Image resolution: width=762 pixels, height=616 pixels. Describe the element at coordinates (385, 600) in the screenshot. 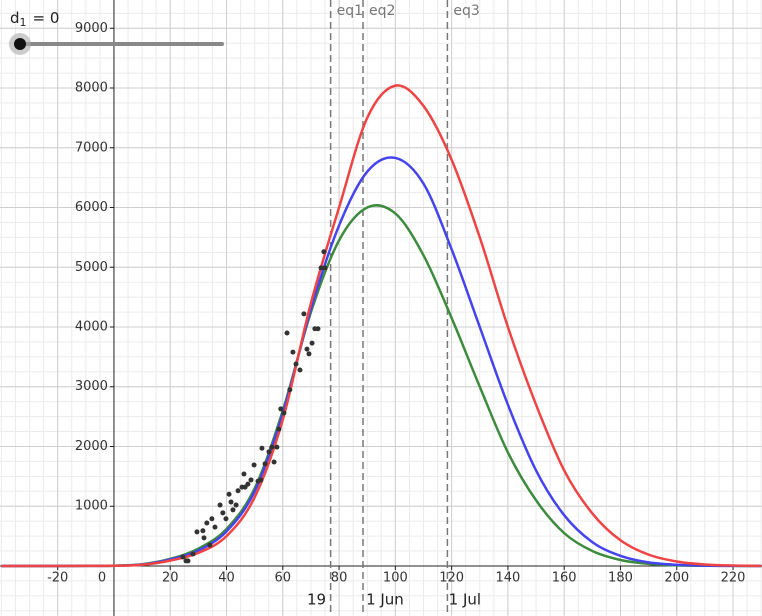

I see `date-label: 1 Jun` at that location.